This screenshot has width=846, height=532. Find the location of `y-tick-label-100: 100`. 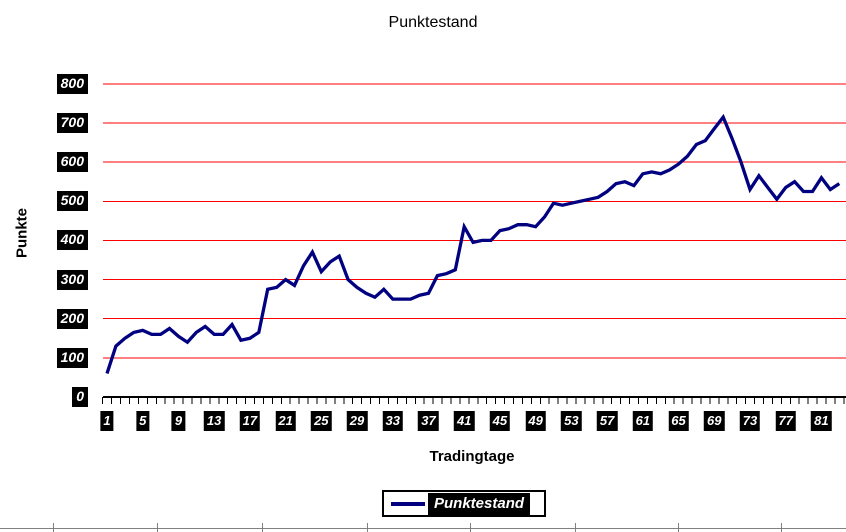

y-tick-label-100: 100 is located at coordinates (72, 357).